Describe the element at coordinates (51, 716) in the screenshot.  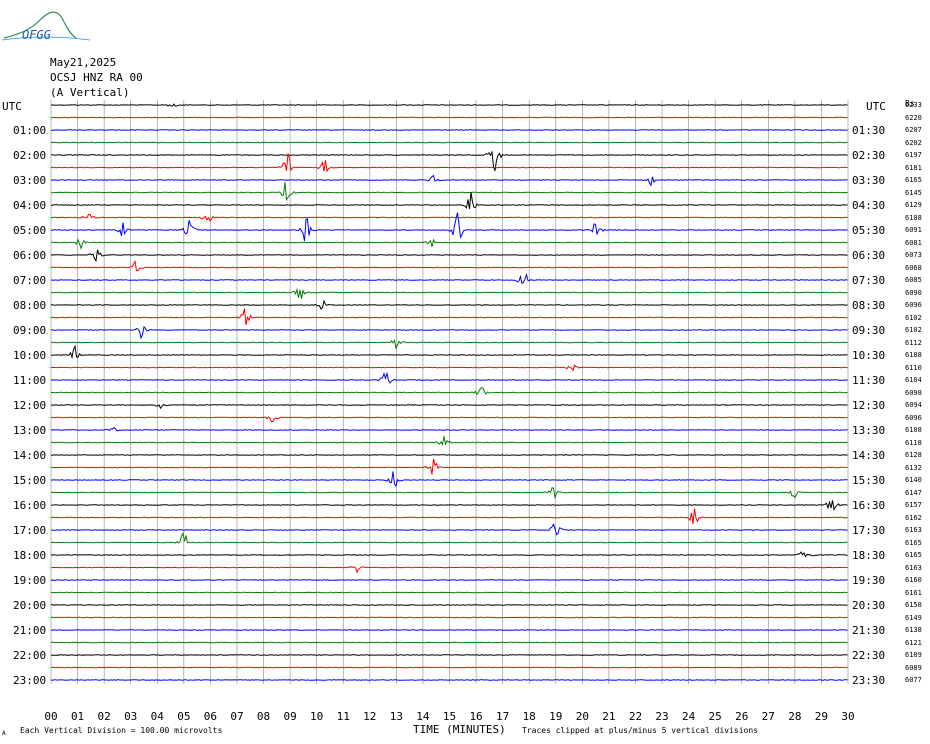
I see `x-tick-label: 00` at that location.